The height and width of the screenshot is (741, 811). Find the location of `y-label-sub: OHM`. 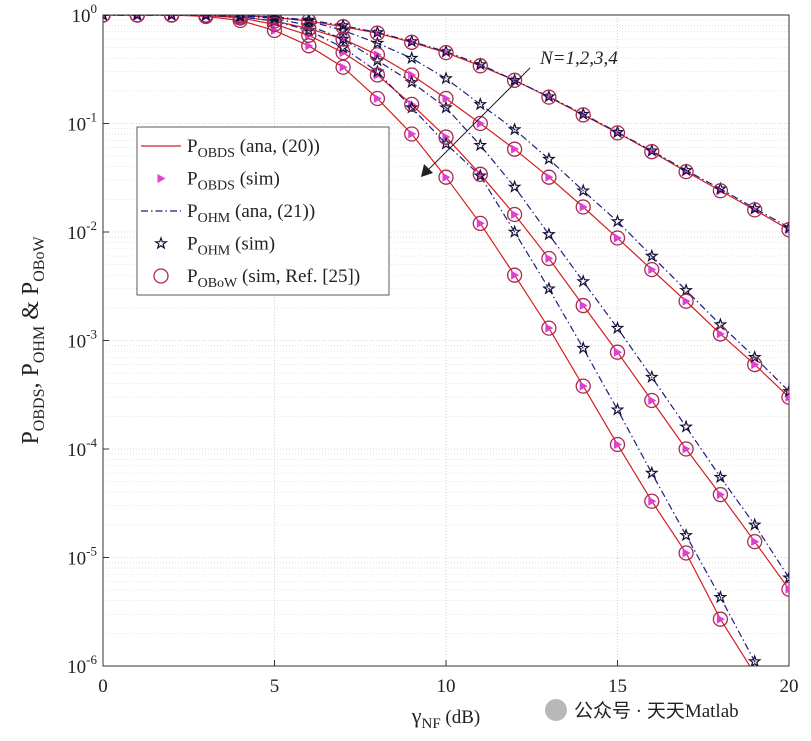

y-label-sub: OHM is located at coordinates (39, 344).